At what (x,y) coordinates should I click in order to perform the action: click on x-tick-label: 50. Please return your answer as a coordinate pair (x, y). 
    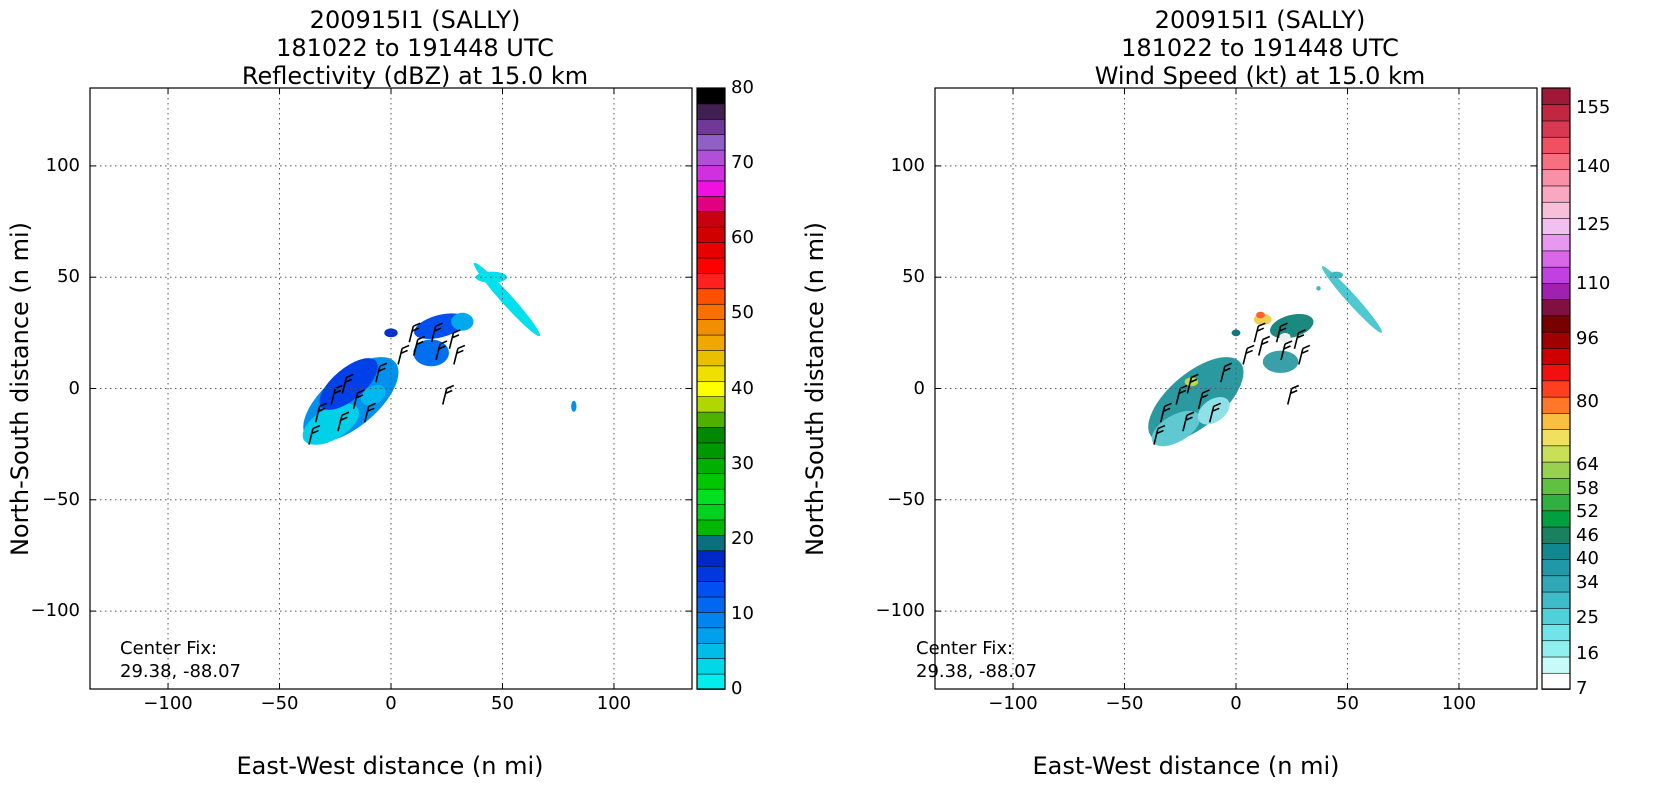
    Looking at the image, I should click on (502, 703).